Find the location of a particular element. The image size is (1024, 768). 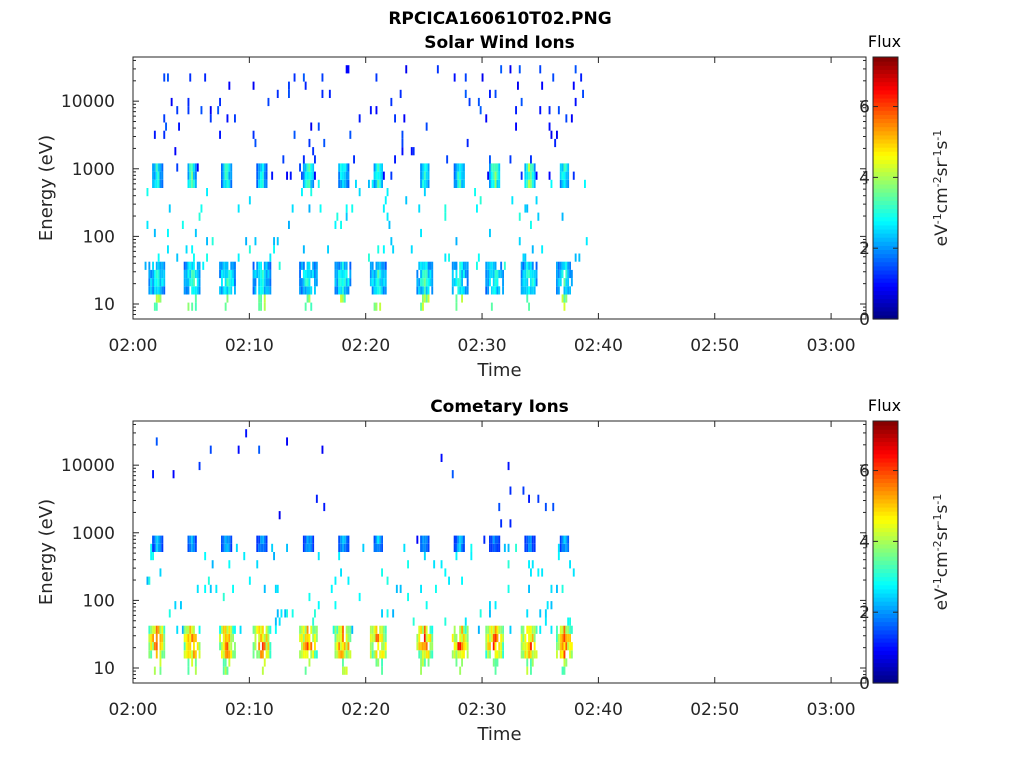

spectrogram-cells is located at coordinates (360, 552).